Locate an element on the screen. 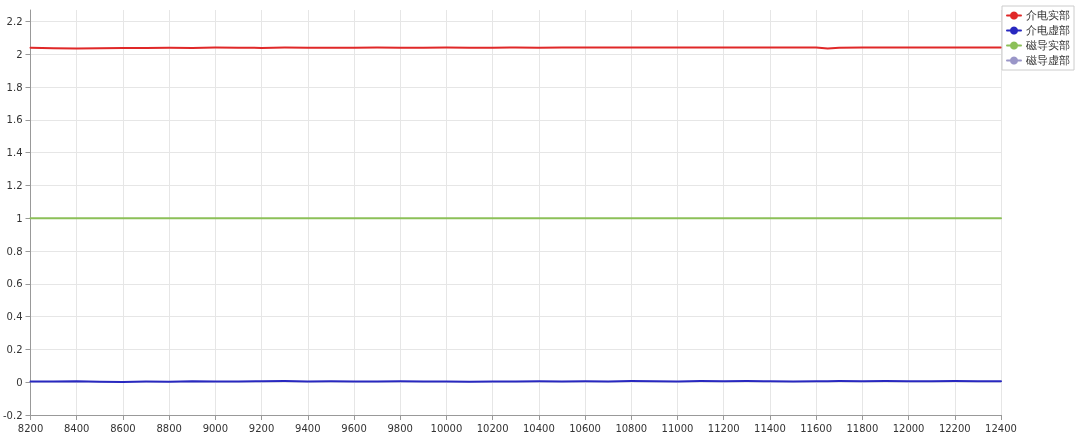  y-tick-label: 0.8 is located at coordinates (14, 251).